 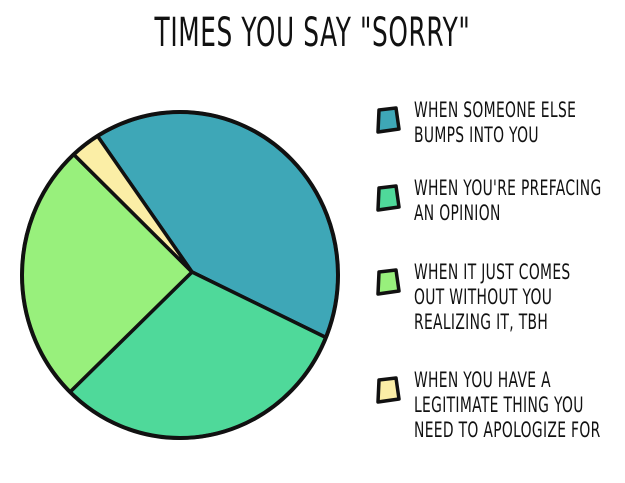 What do you see at coordinates (508, 200) in the screenshot?
I see `legend-label: WHEN YOU'RE PREFACING AN OPINION` at bounding box center [508, 200].